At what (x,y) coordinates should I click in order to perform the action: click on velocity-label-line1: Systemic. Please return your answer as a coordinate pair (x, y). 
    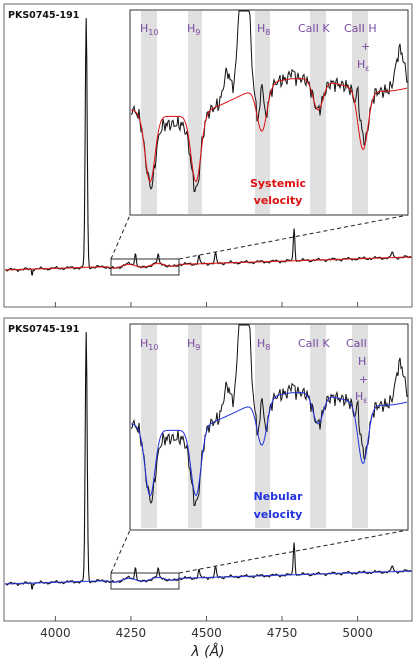
    Looking at the image, I should click on (278, 183).